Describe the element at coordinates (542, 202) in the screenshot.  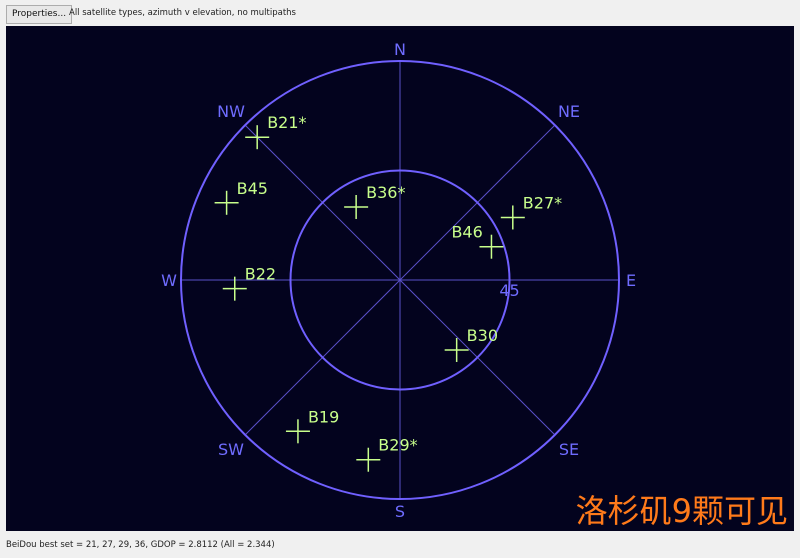
I see `satellite-label: B27*` at that location.